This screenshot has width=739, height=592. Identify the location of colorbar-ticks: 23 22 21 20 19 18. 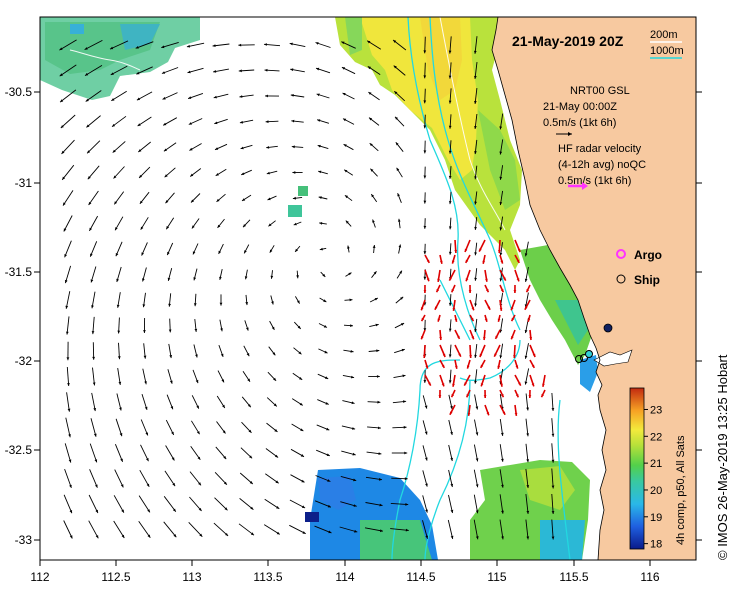
(653, 477).